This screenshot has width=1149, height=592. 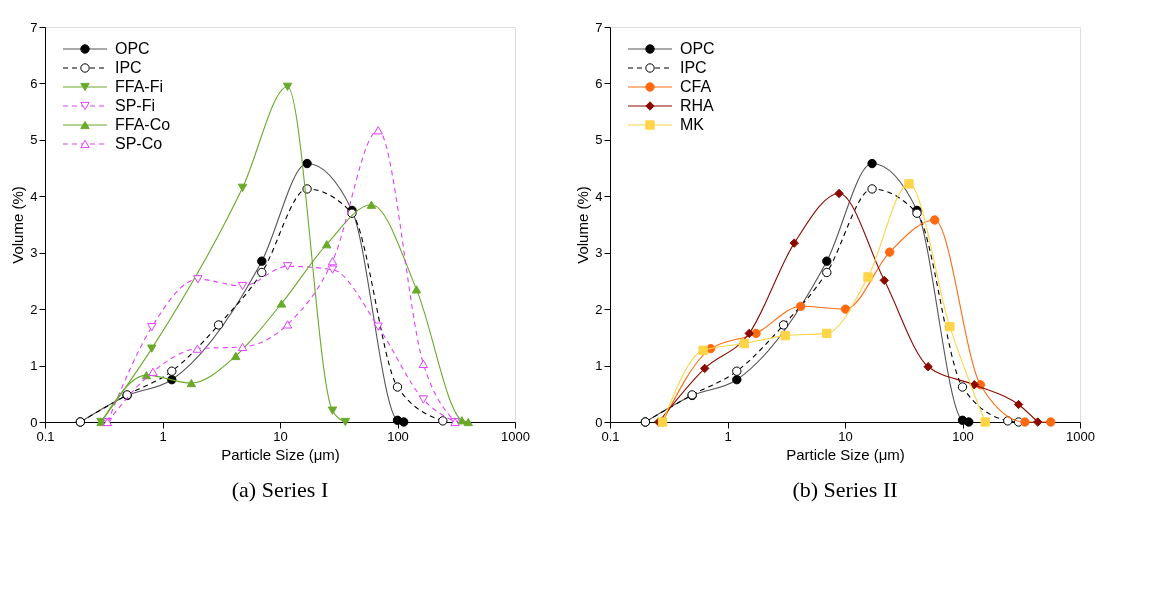 What do you see at coordinates (697, 105) in the screenshot?
I see `legend-label: RHA` at bounding box center [697, 105].